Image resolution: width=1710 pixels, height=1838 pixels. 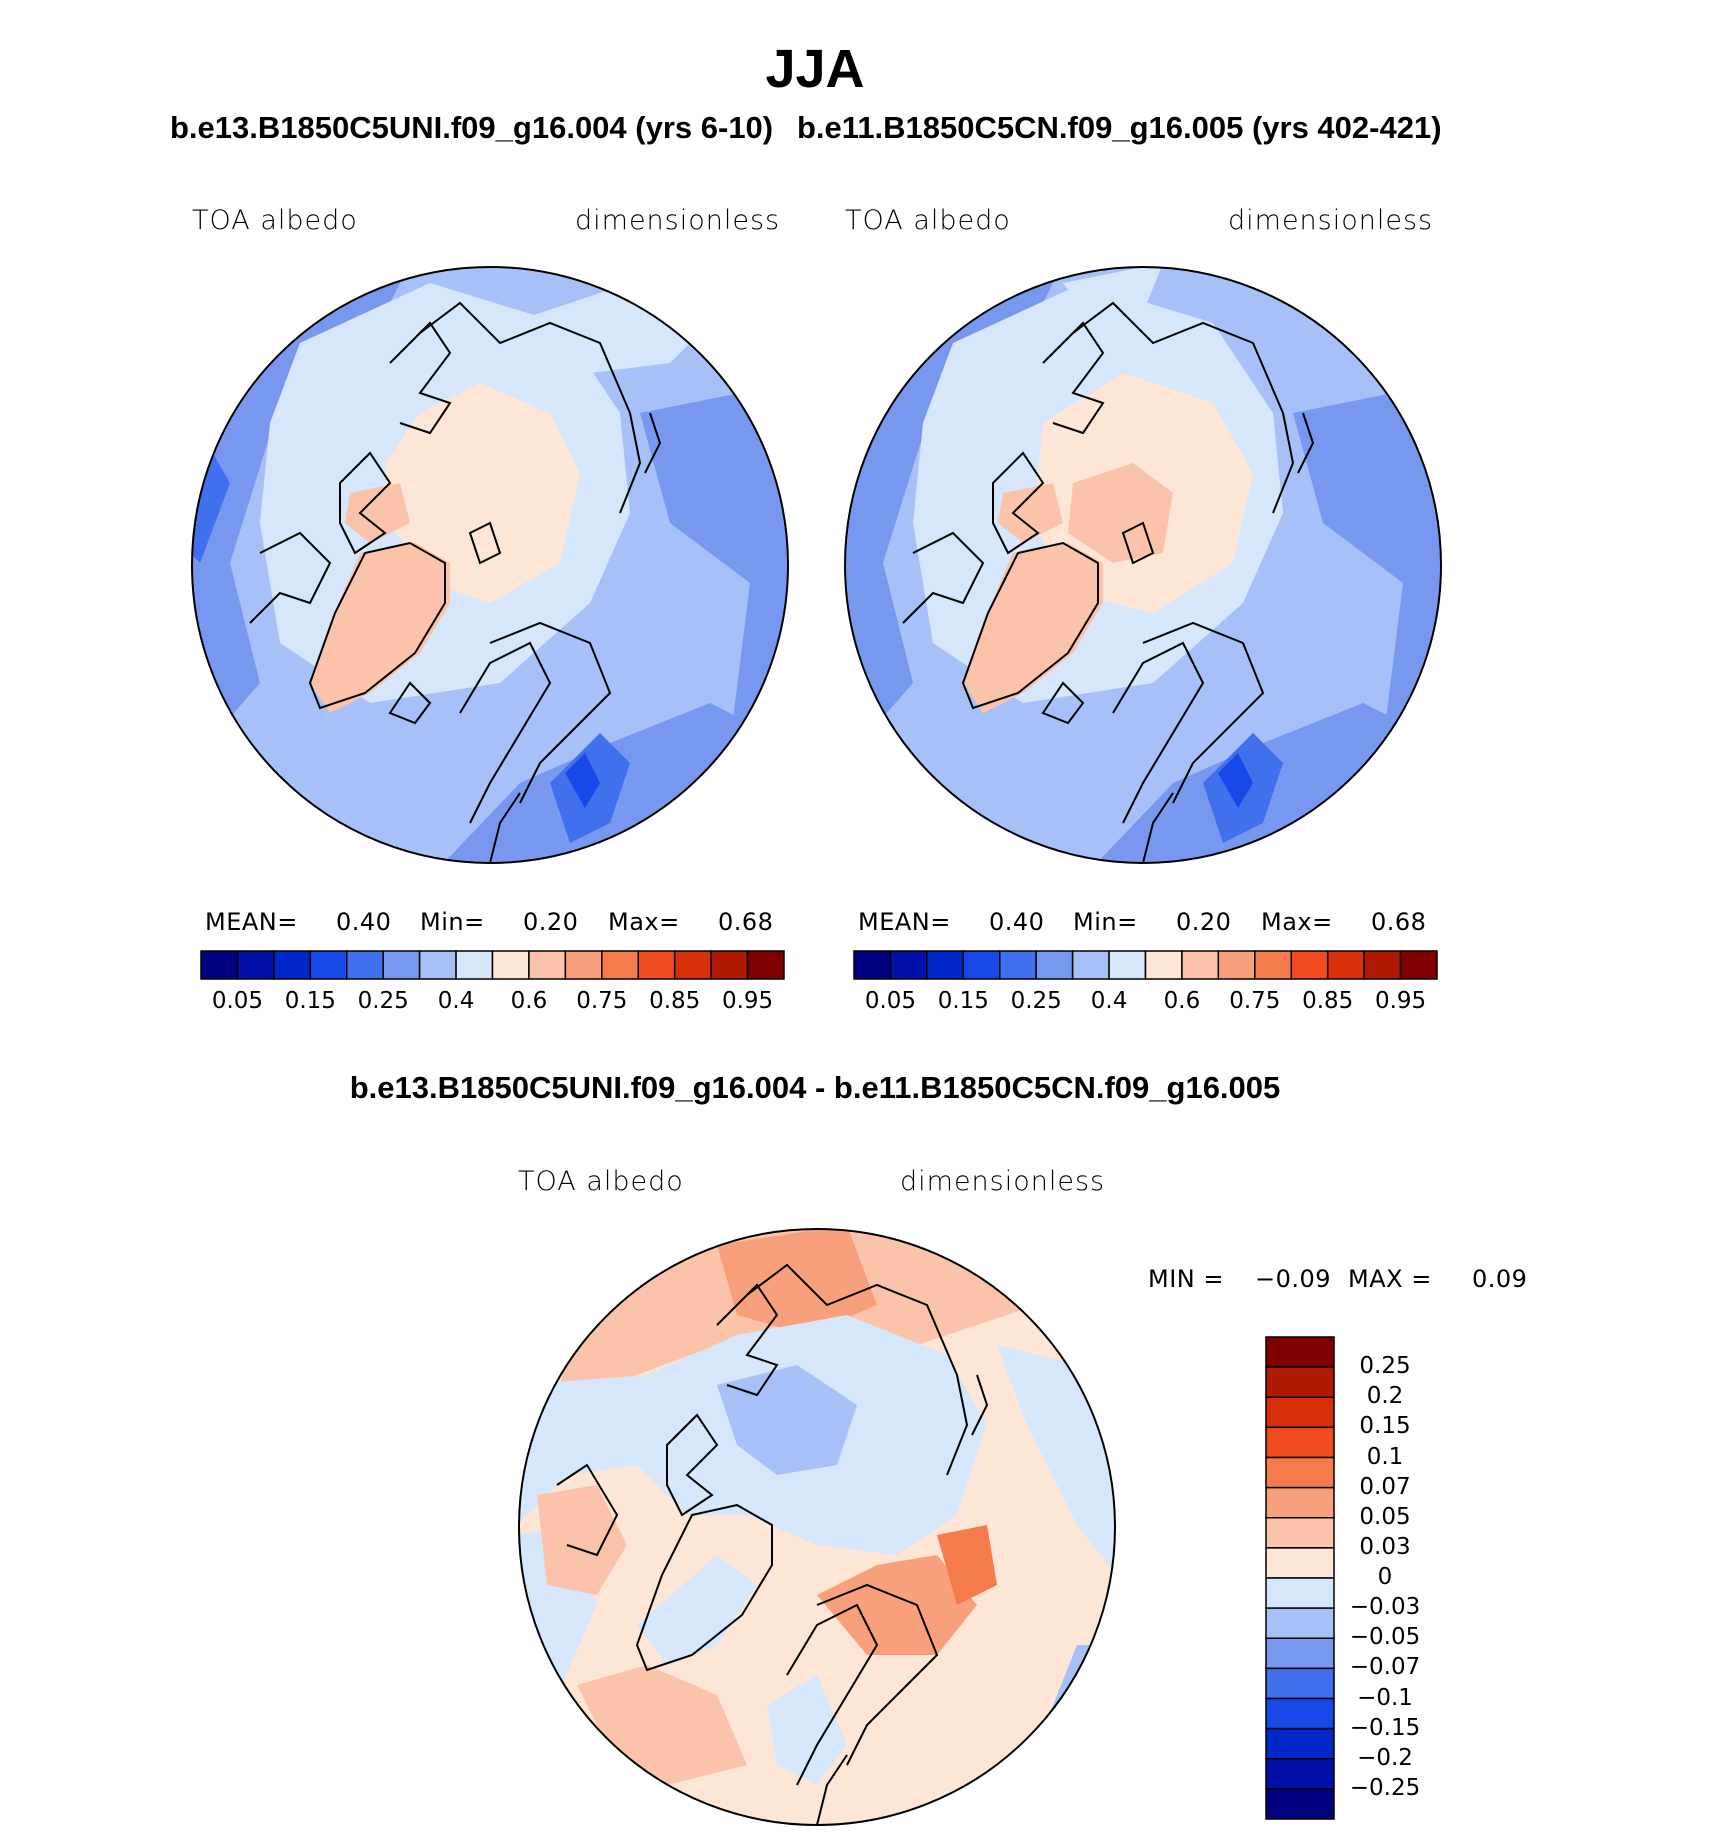 I want to click on mid-albedo-field, so click(x=1113, y=295).